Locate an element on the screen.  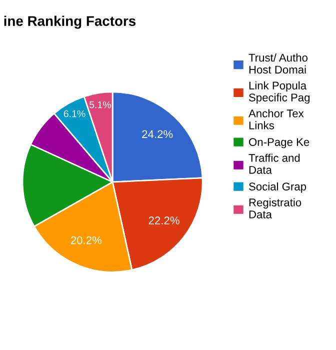
data-label: 6.1% is located at coordinates (75, 114).